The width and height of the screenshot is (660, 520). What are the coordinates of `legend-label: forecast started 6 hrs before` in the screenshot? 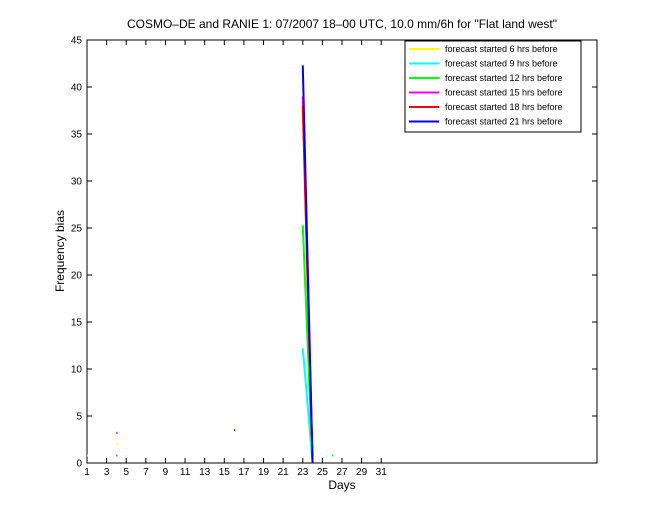 It's located at (501, 49).